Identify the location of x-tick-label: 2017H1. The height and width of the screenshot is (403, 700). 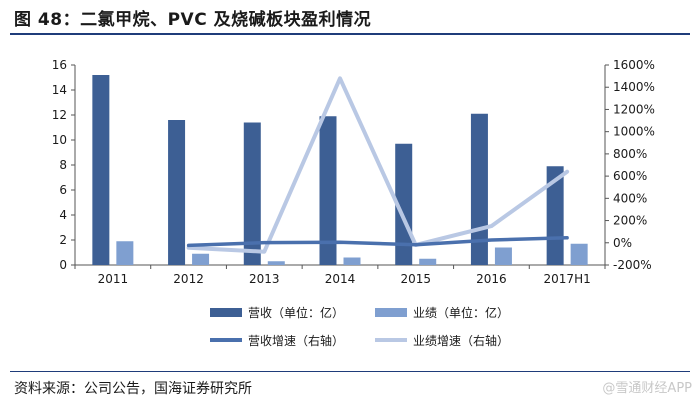
(567, 279).